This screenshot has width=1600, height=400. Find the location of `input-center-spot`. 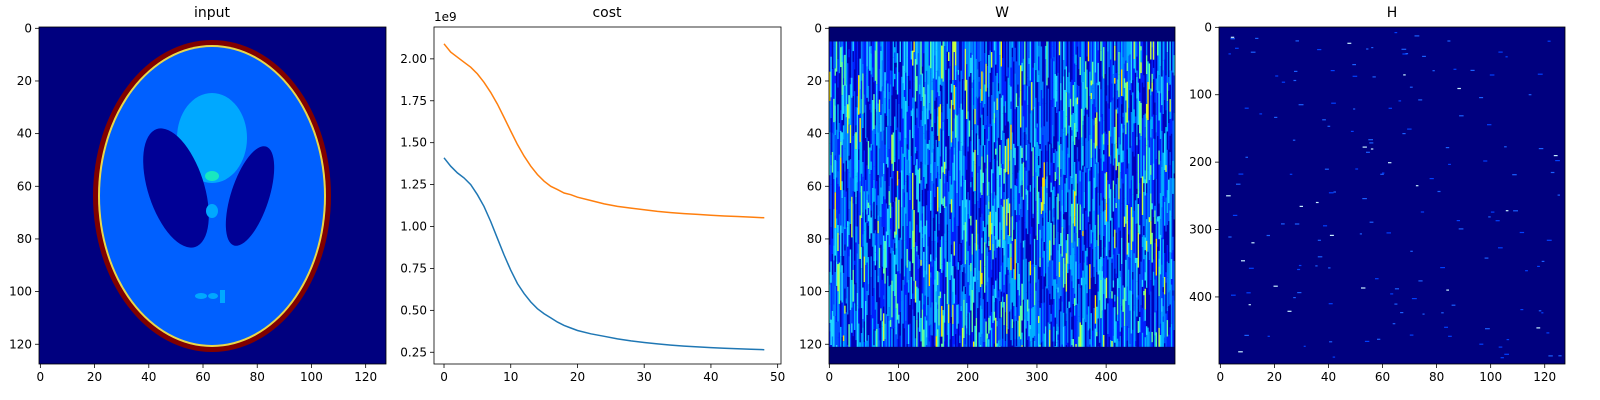

input-center-spot is located at coordinates (212, 176).